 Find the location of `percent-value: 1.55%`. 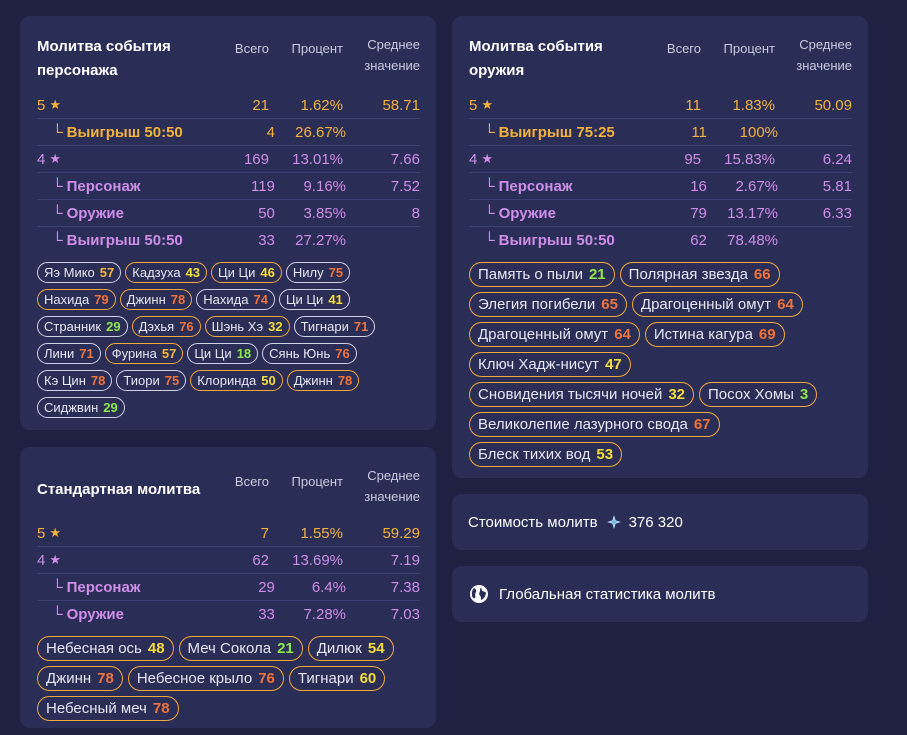

percent-value: 1.55% is located at coordinates (321, 533).